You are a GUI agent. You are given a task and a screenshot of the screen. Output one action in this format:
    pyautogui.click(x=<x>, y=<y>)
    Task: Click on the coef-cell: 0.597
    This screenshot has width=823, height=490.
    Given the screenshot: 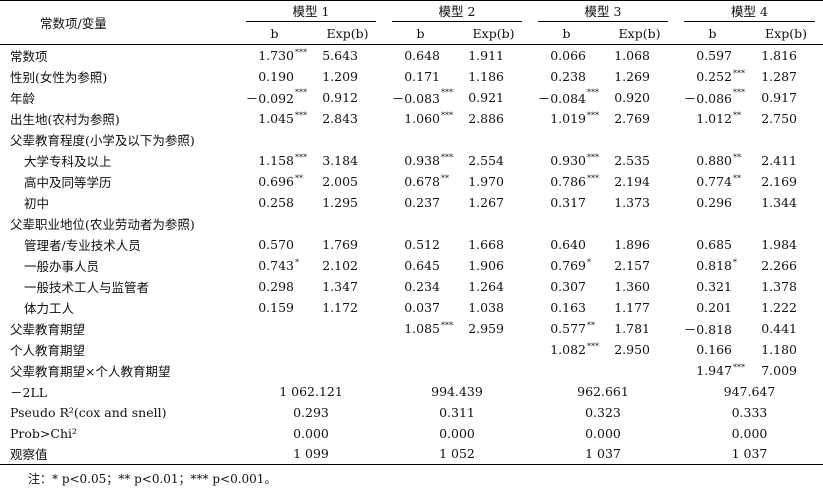 What is the action you would take?
    pyautogui.click(x=712, y=55)
    